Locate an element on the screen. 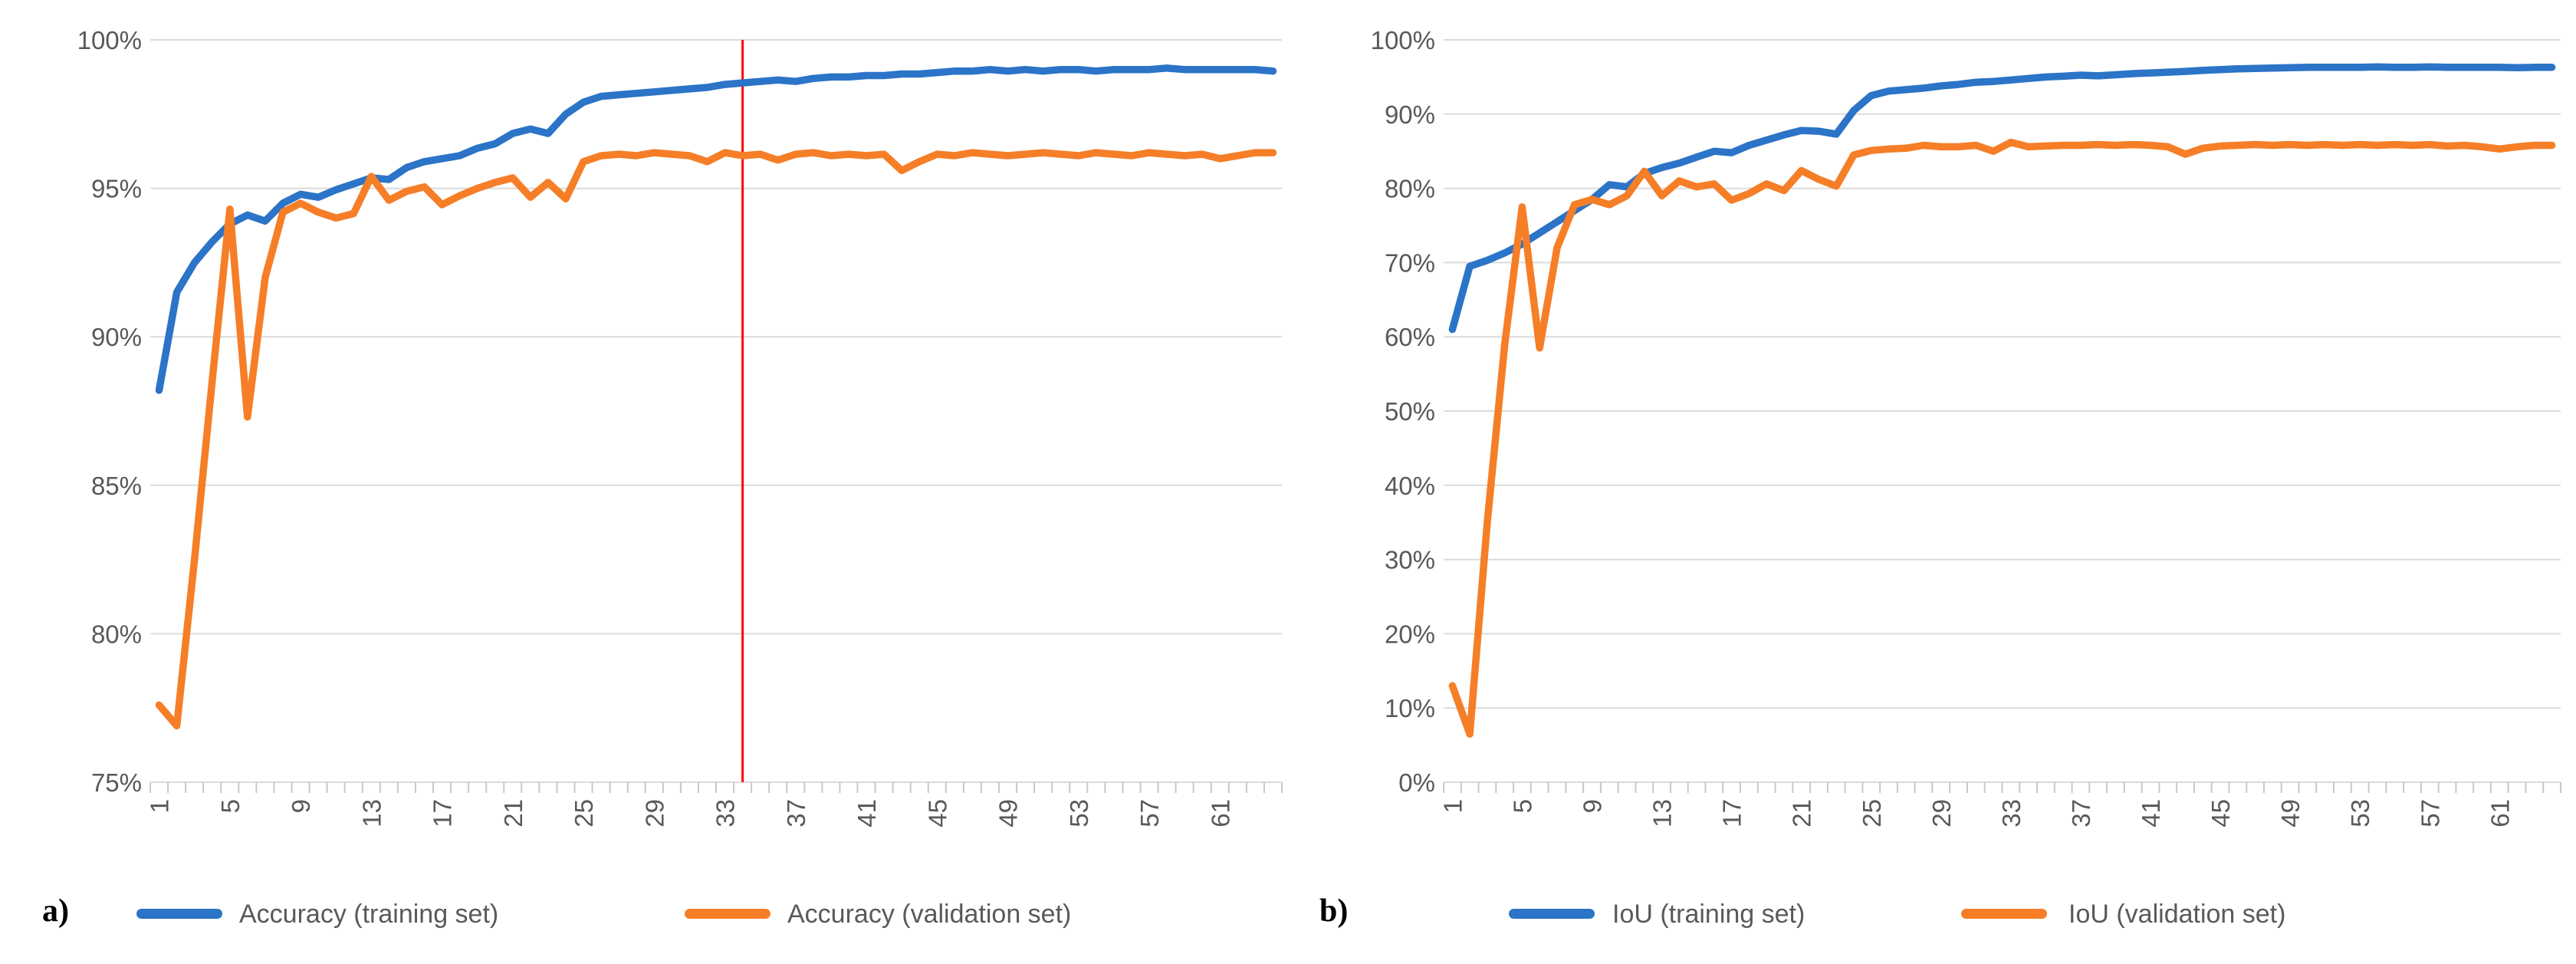 The height and width of the screenshot is (964, 2576). y-axis-tick-label: 20% is located at coordinates (1410, 634).